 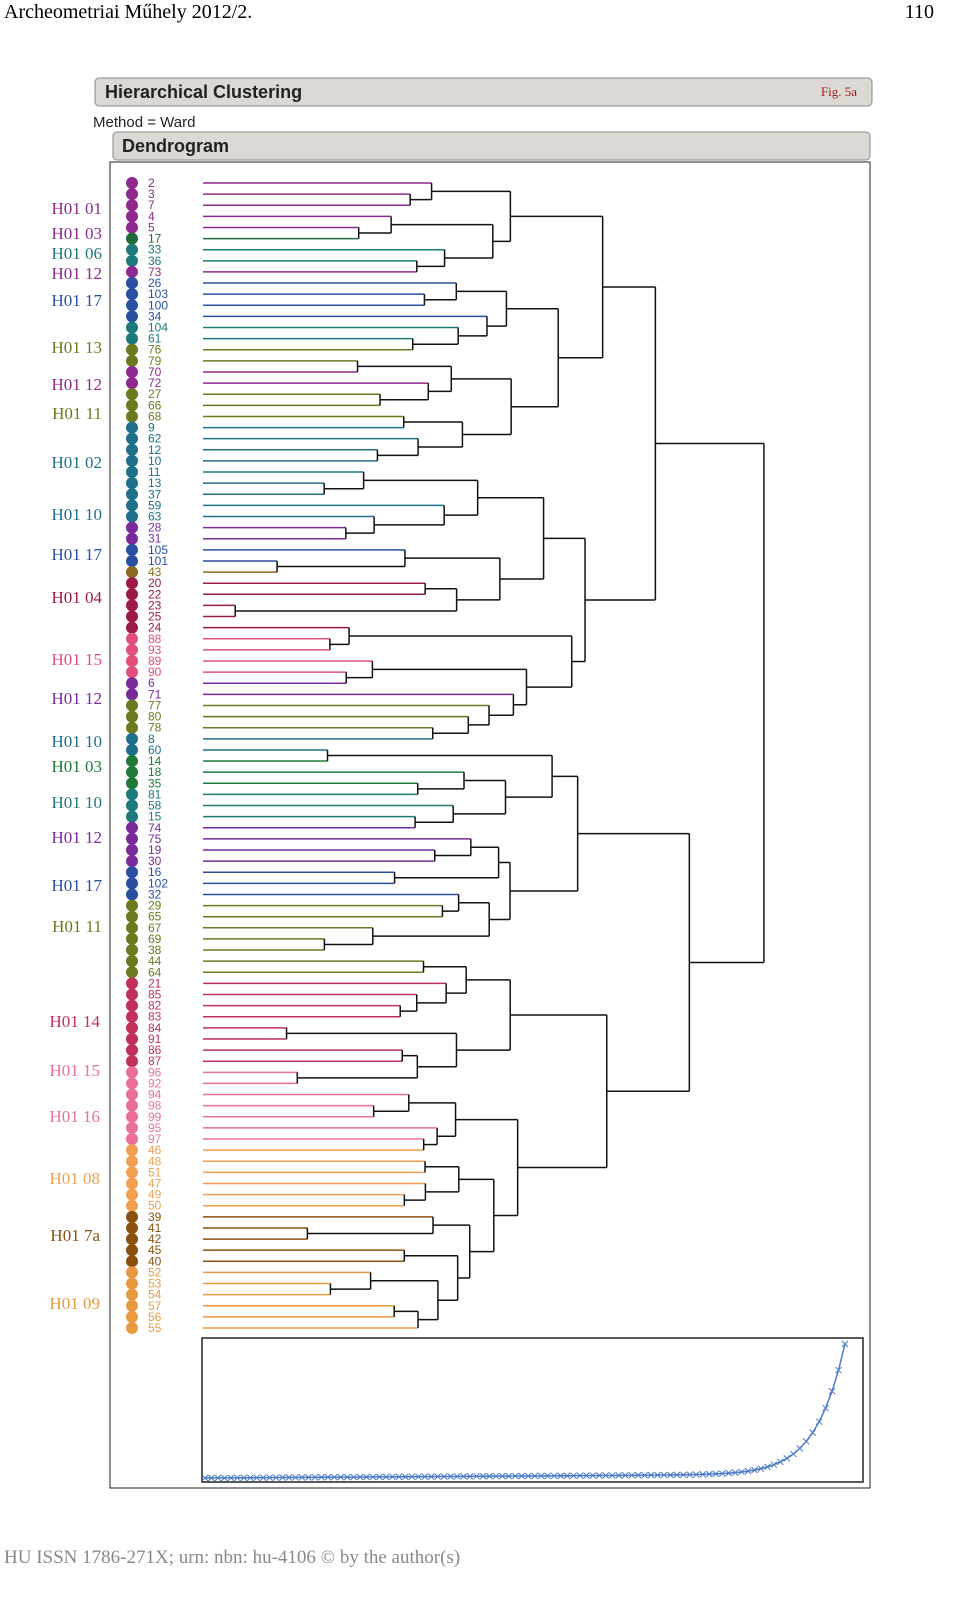 What do you see at coordinates (155, 1139) in the screenshot?
I see `leaf-label: 97` at bounding box center [155, 1139].